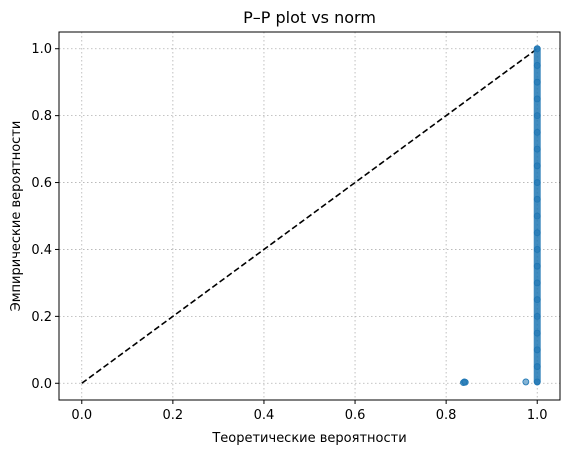  I want to click on y-tick-label: 1.0, so click(41, 49).